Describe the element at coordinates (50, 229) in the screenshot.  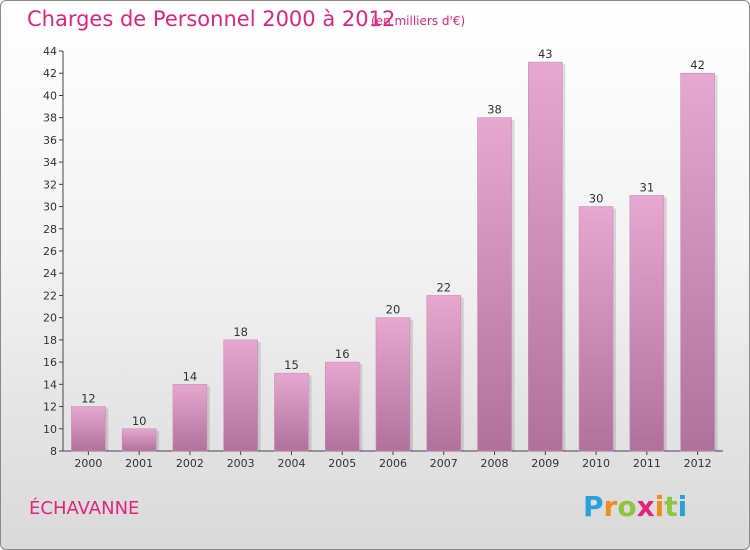
I see `y-tick-label: 28` at that location.